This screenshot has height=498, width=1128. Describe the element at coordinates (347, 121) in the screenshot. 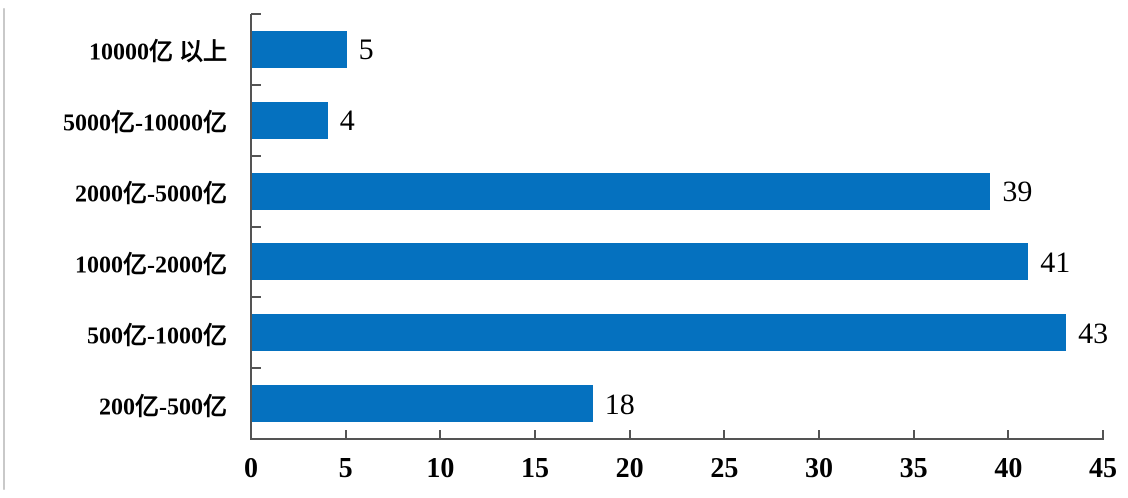

I see `bar-value-label: 4` at that location.